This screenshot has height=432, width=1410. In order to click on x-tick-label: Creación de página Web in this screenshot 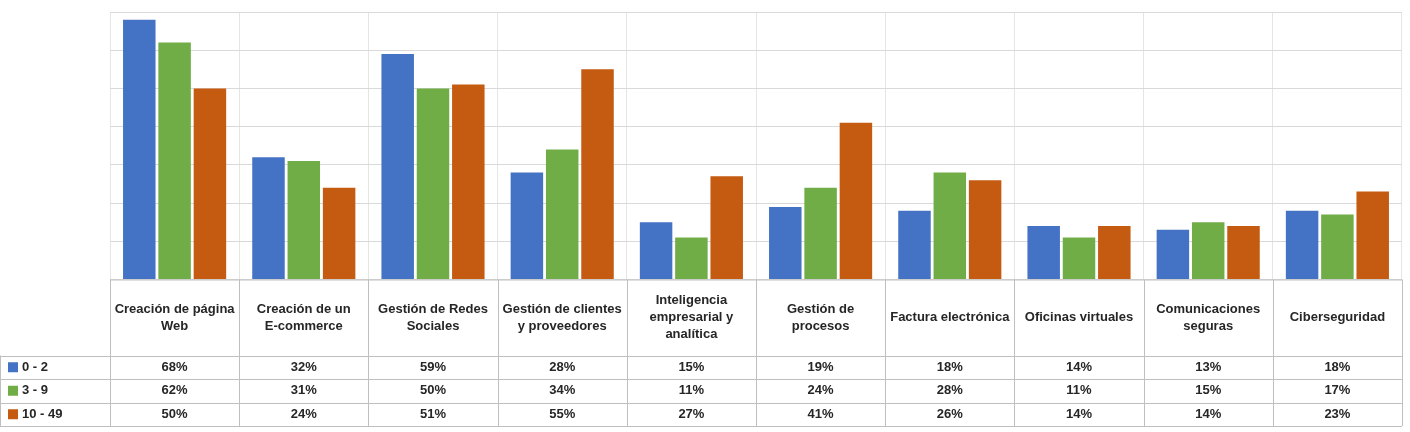, I will do `click(175, 316)`.